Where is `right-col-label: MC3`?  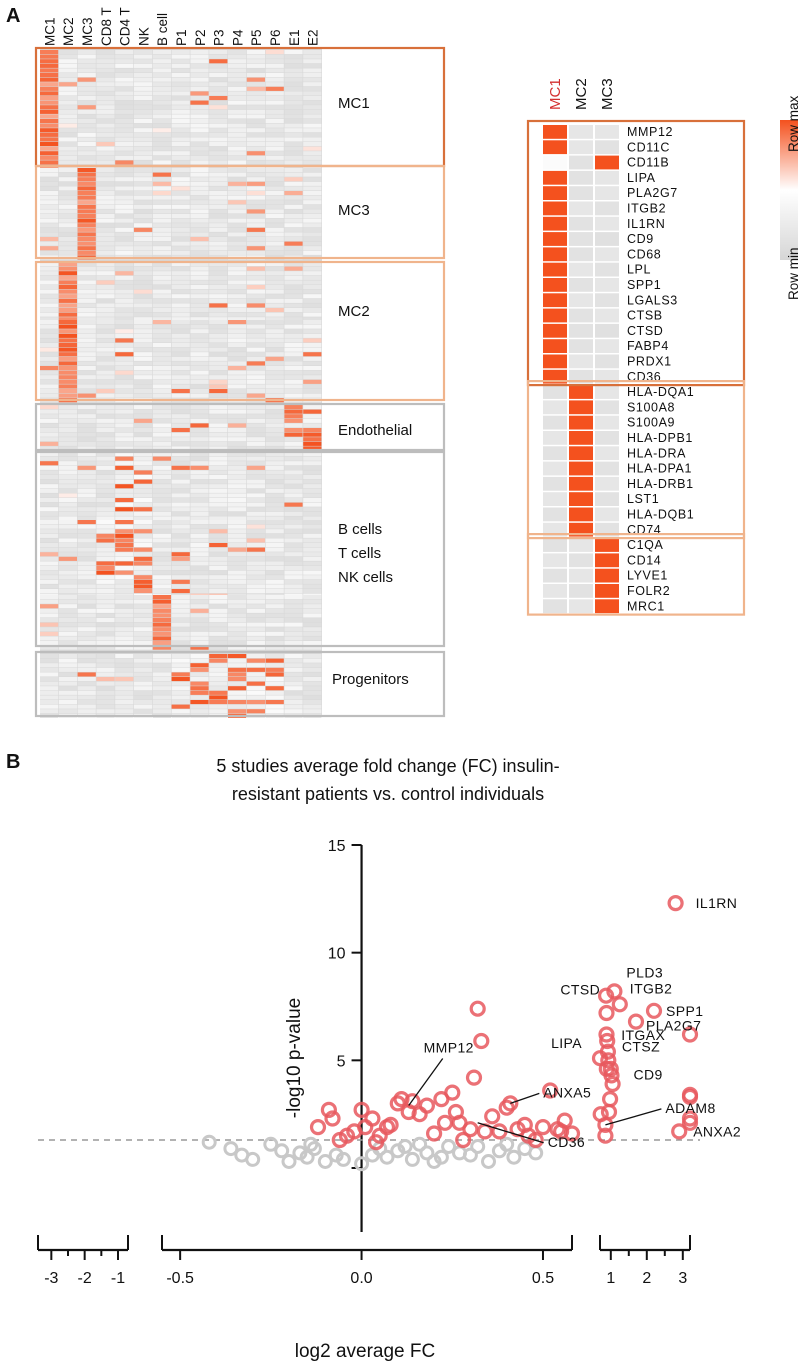
right-col-label: MC3 is located at coordinates (607, 94).